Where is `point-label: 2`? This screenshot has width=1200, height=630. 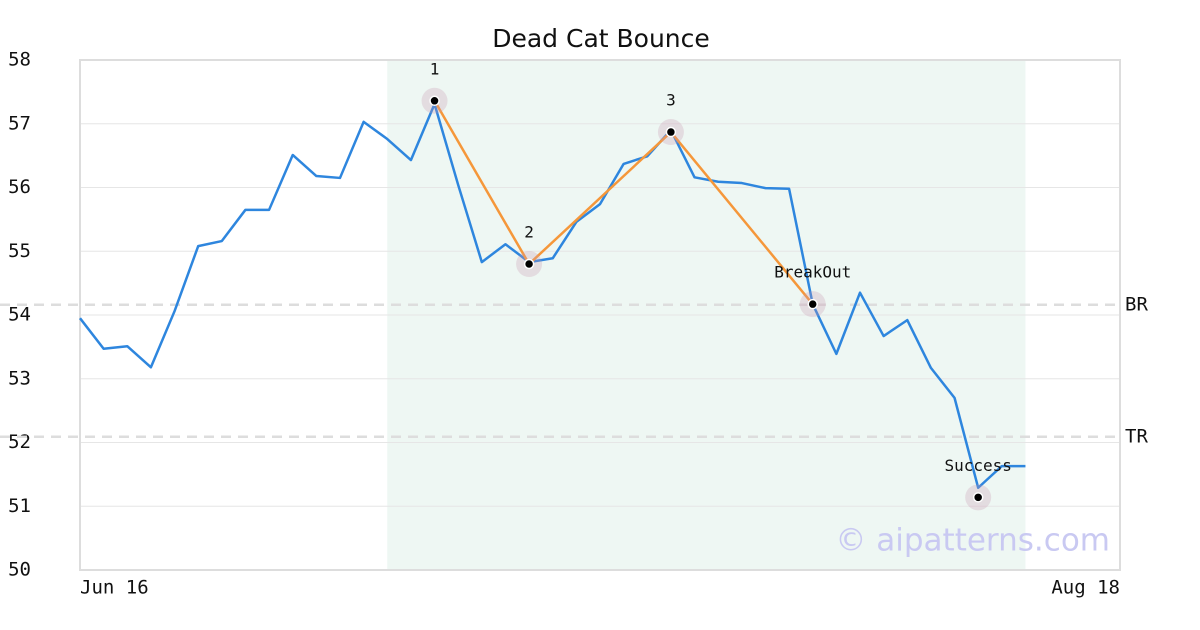
point-label: 2 is located at coordinates (529, 232).